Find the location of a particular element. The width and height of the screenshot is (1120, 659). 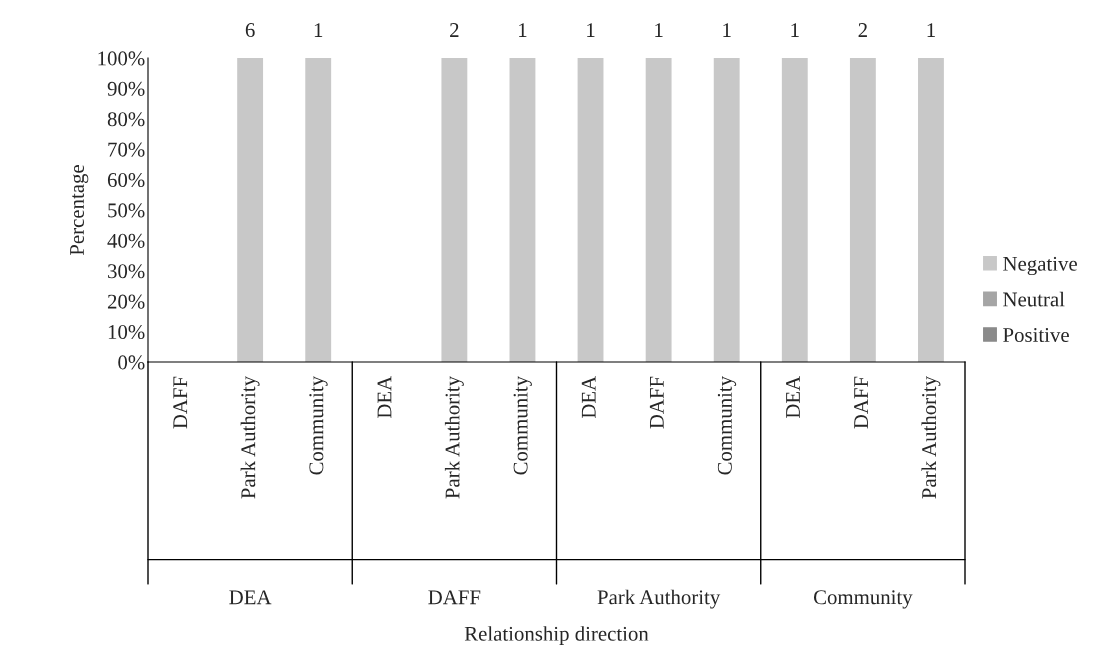

text: Park Authority is located at coordinates (659, 599).